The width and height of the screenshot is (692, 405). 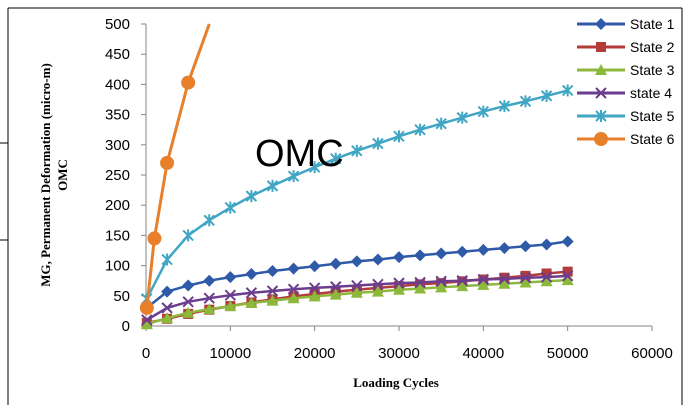 I want to click on y-tick-label: 400, so click(x=117, y=84).